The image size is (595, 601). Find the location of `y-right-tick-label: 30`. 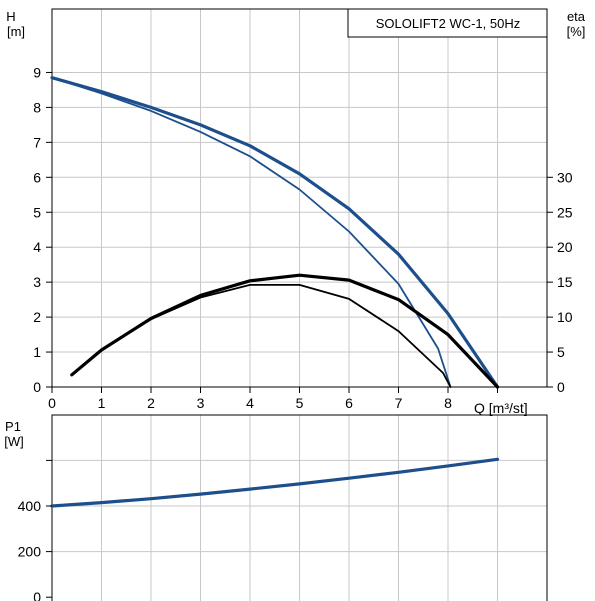

y-right-tick-label: 30 is located at coordinates (565, 177).